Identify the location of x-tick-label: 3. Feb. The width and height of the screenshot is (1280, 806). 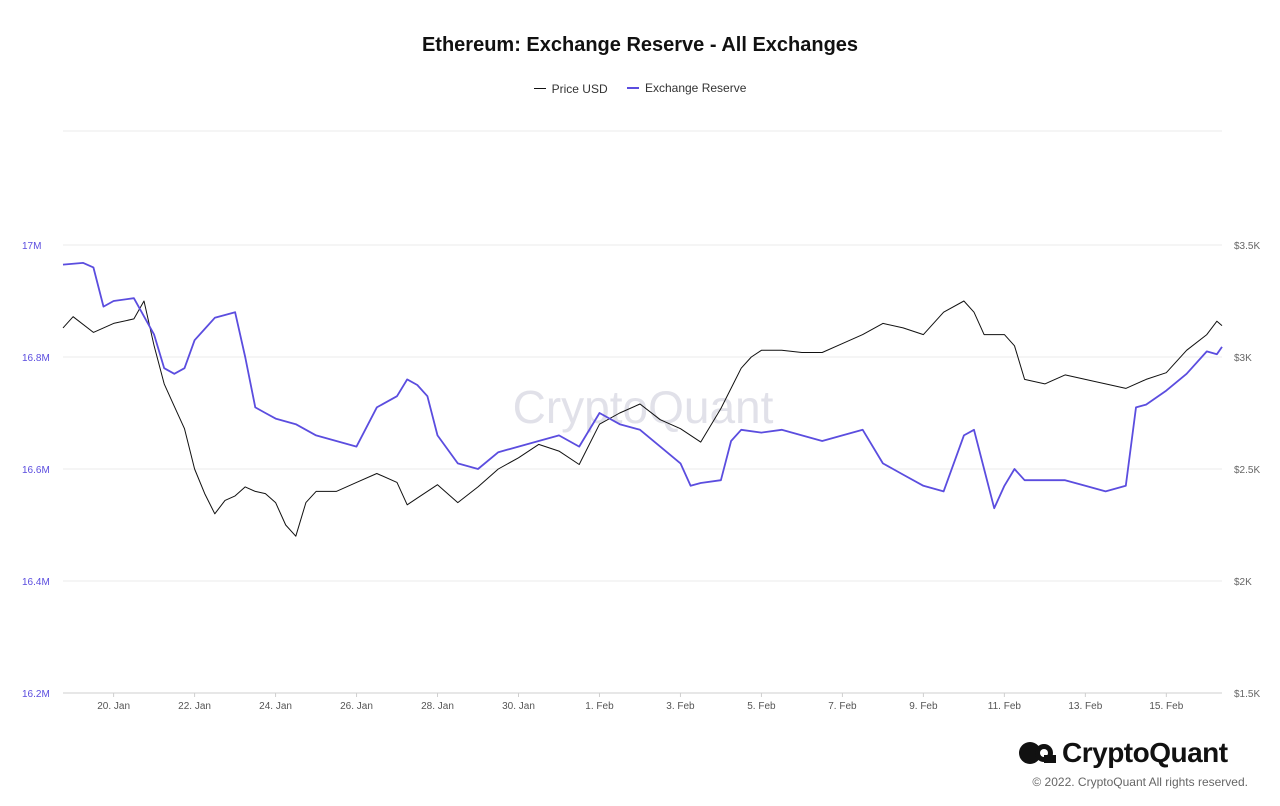
(680, 706).